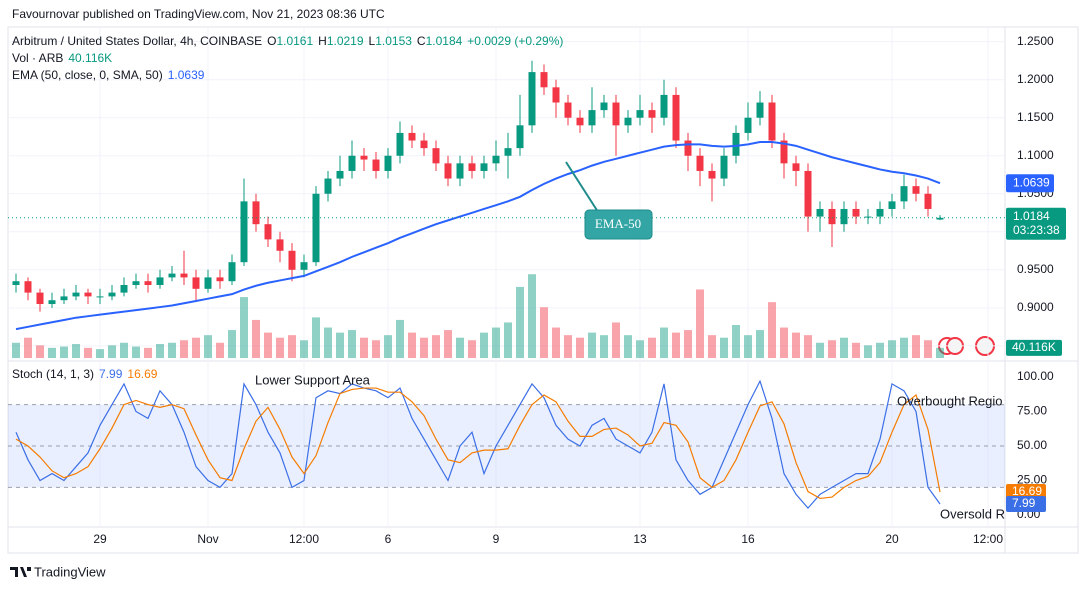 The image size is (1080, 589). Describe the element at coordinates (892, 539) in the screenshot. I see `x-tick-label: 20` at that location.